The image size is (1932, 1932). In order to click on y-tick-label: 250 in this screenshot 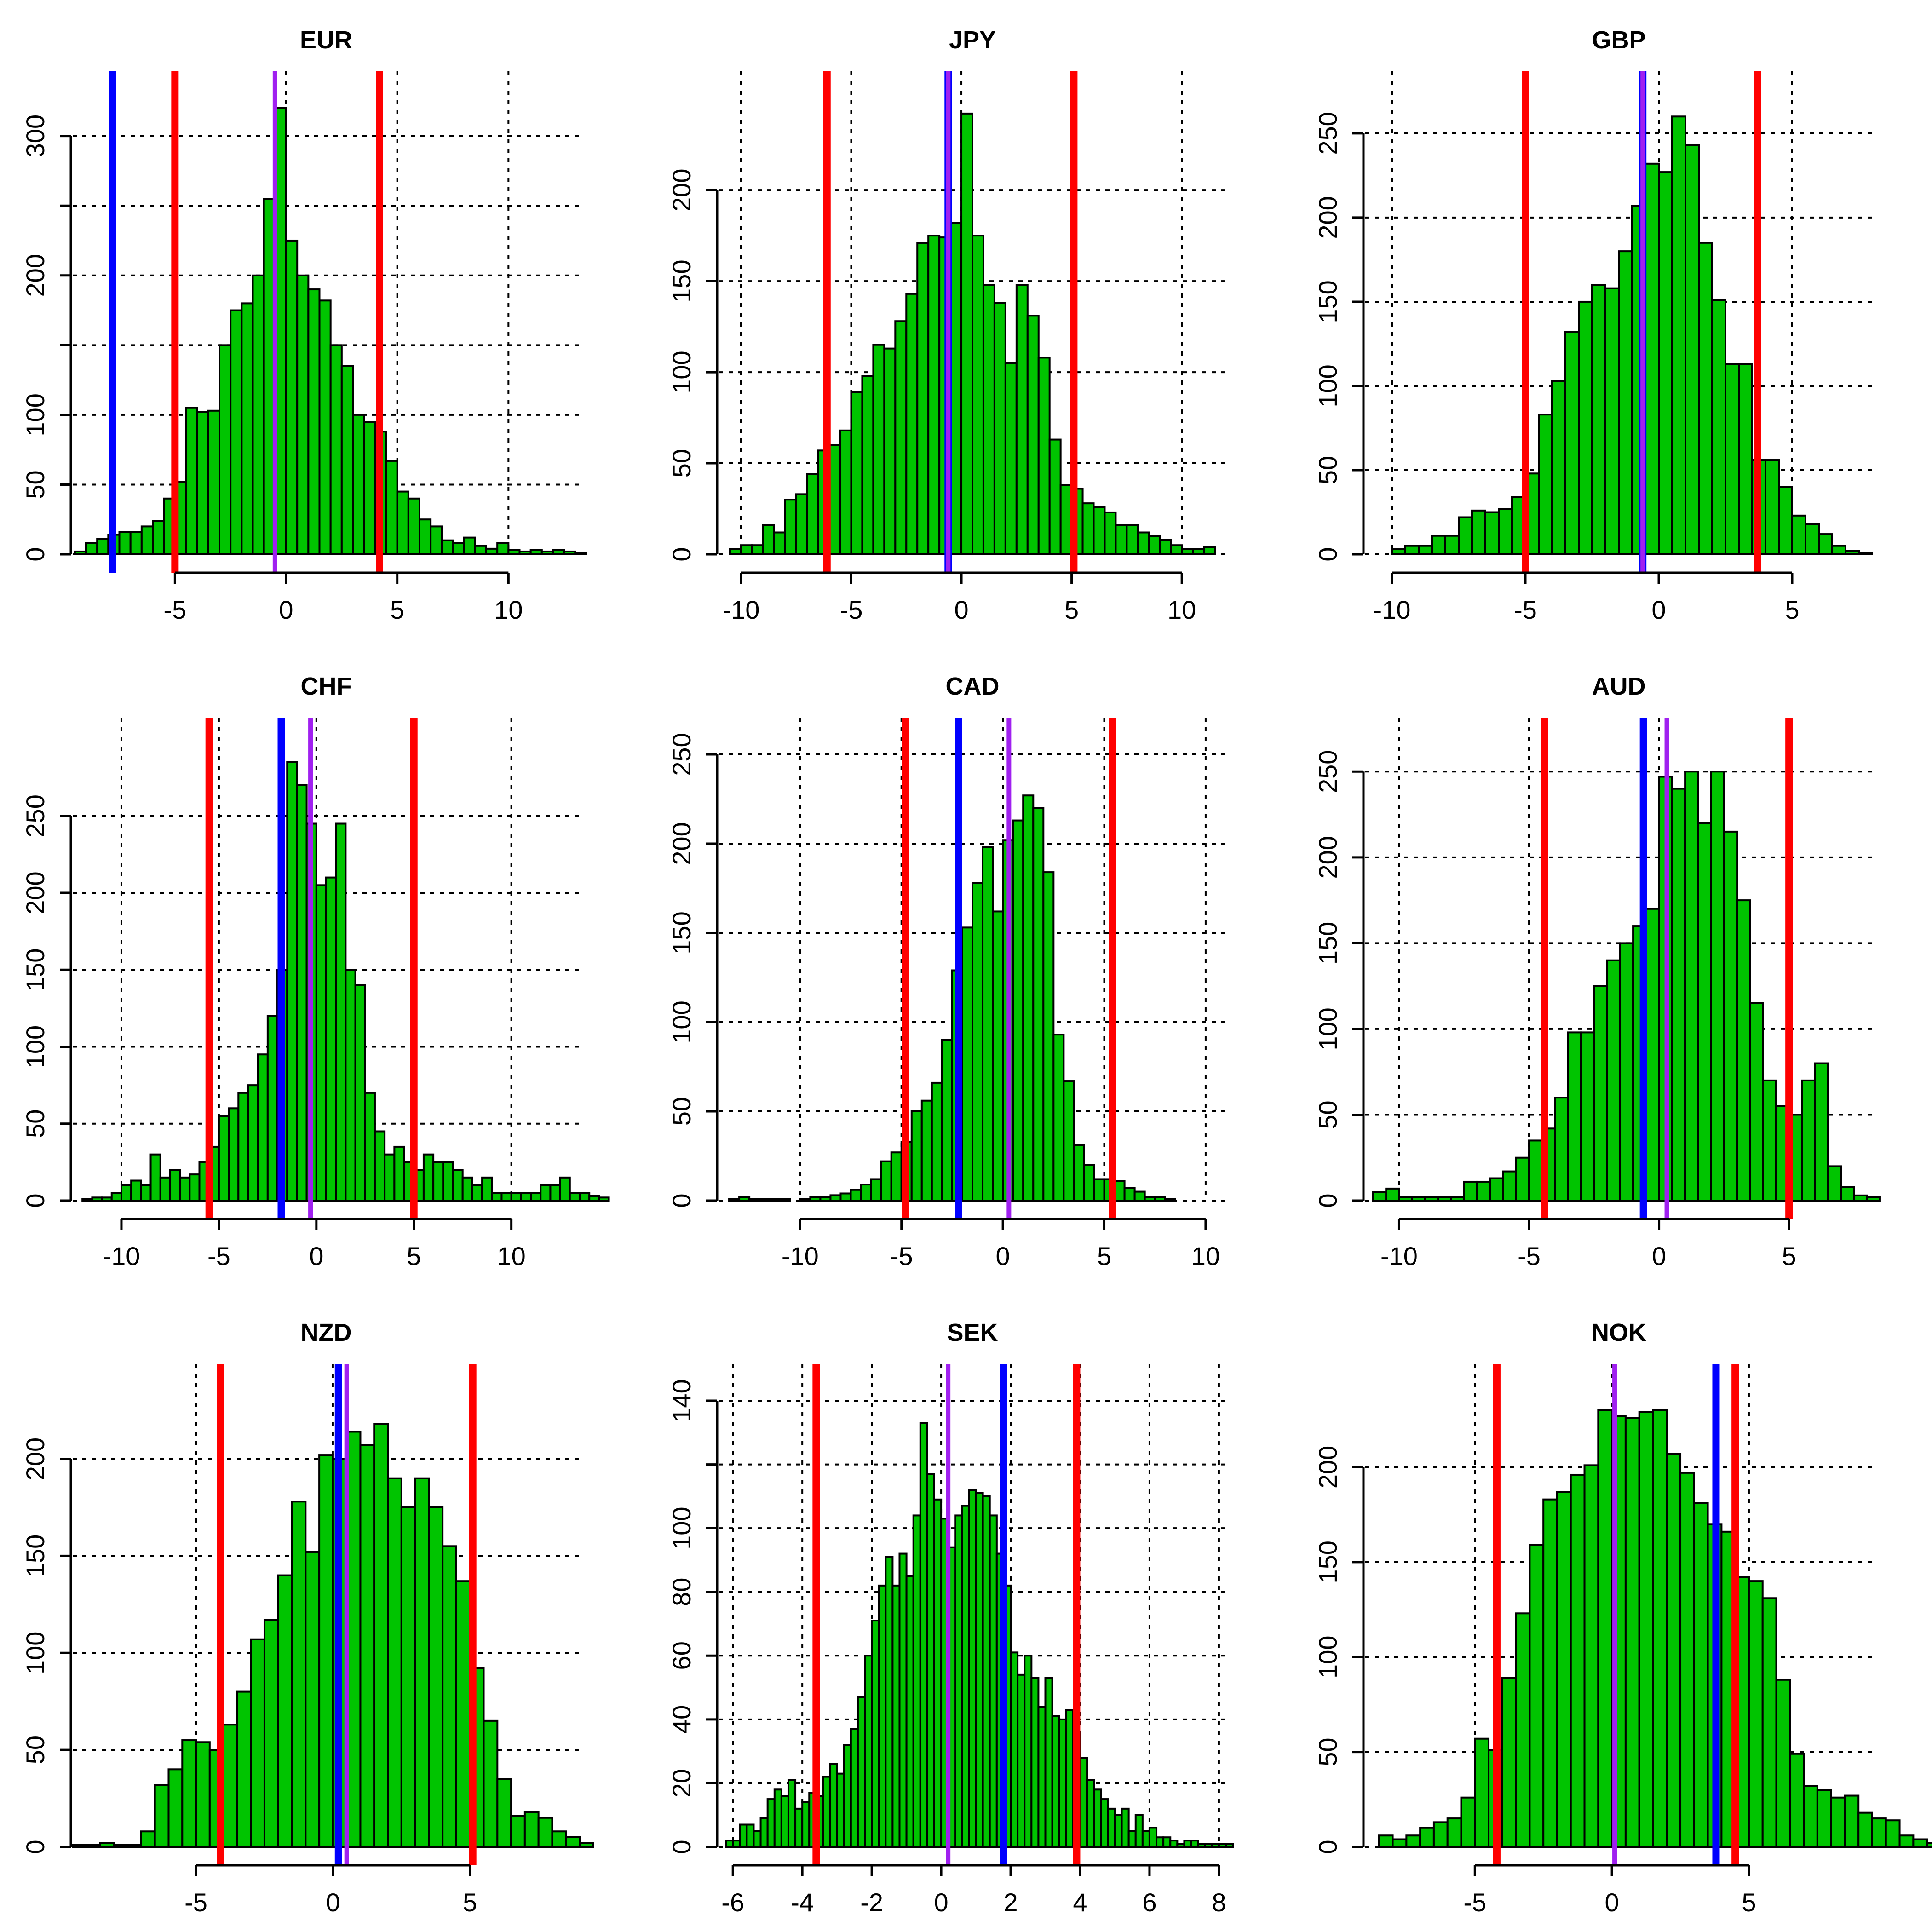, I will do `click(1327, 133)`.